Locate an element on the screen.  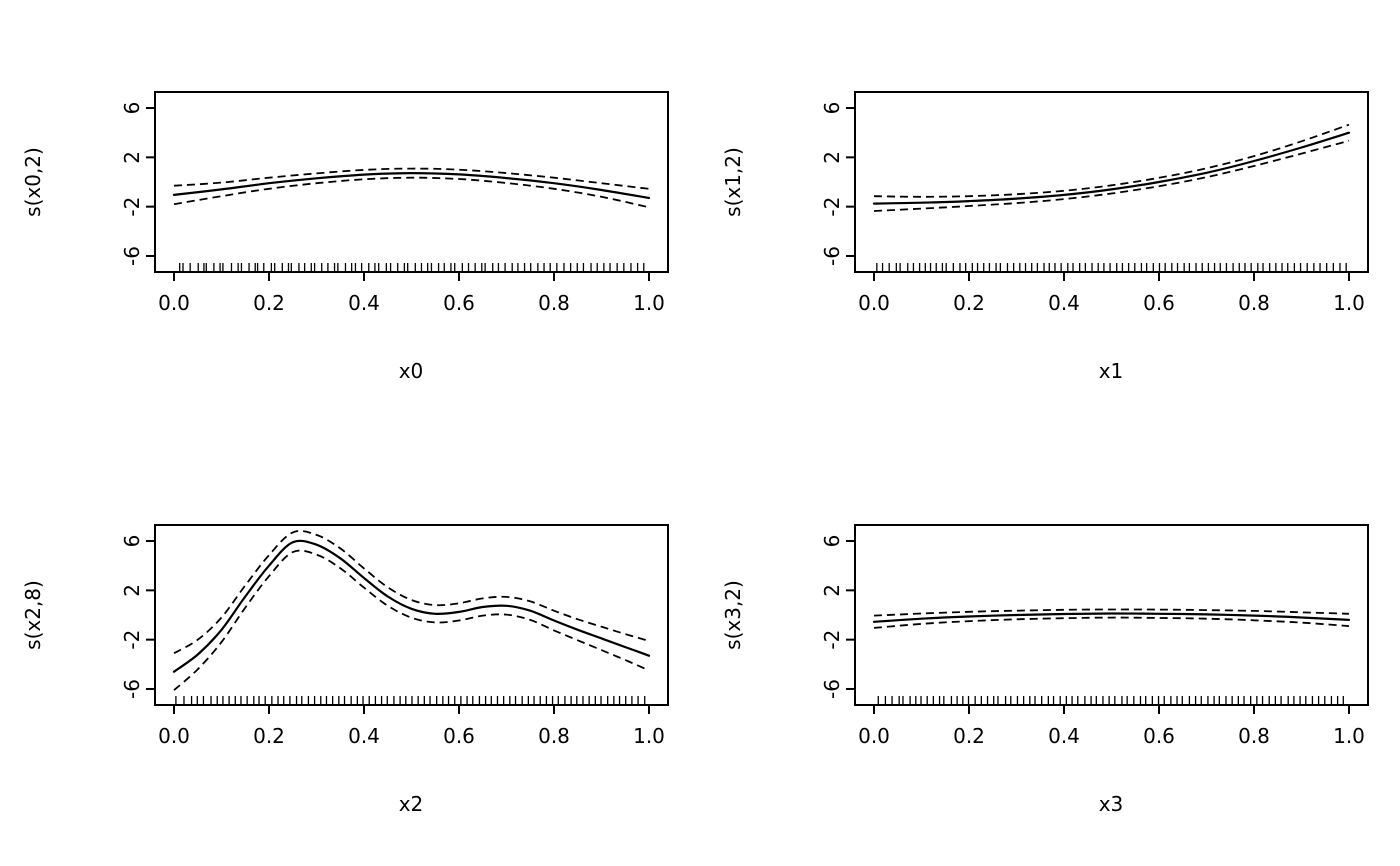
y-axis-label: s(x0,2) is located at coordinates (33, 182).